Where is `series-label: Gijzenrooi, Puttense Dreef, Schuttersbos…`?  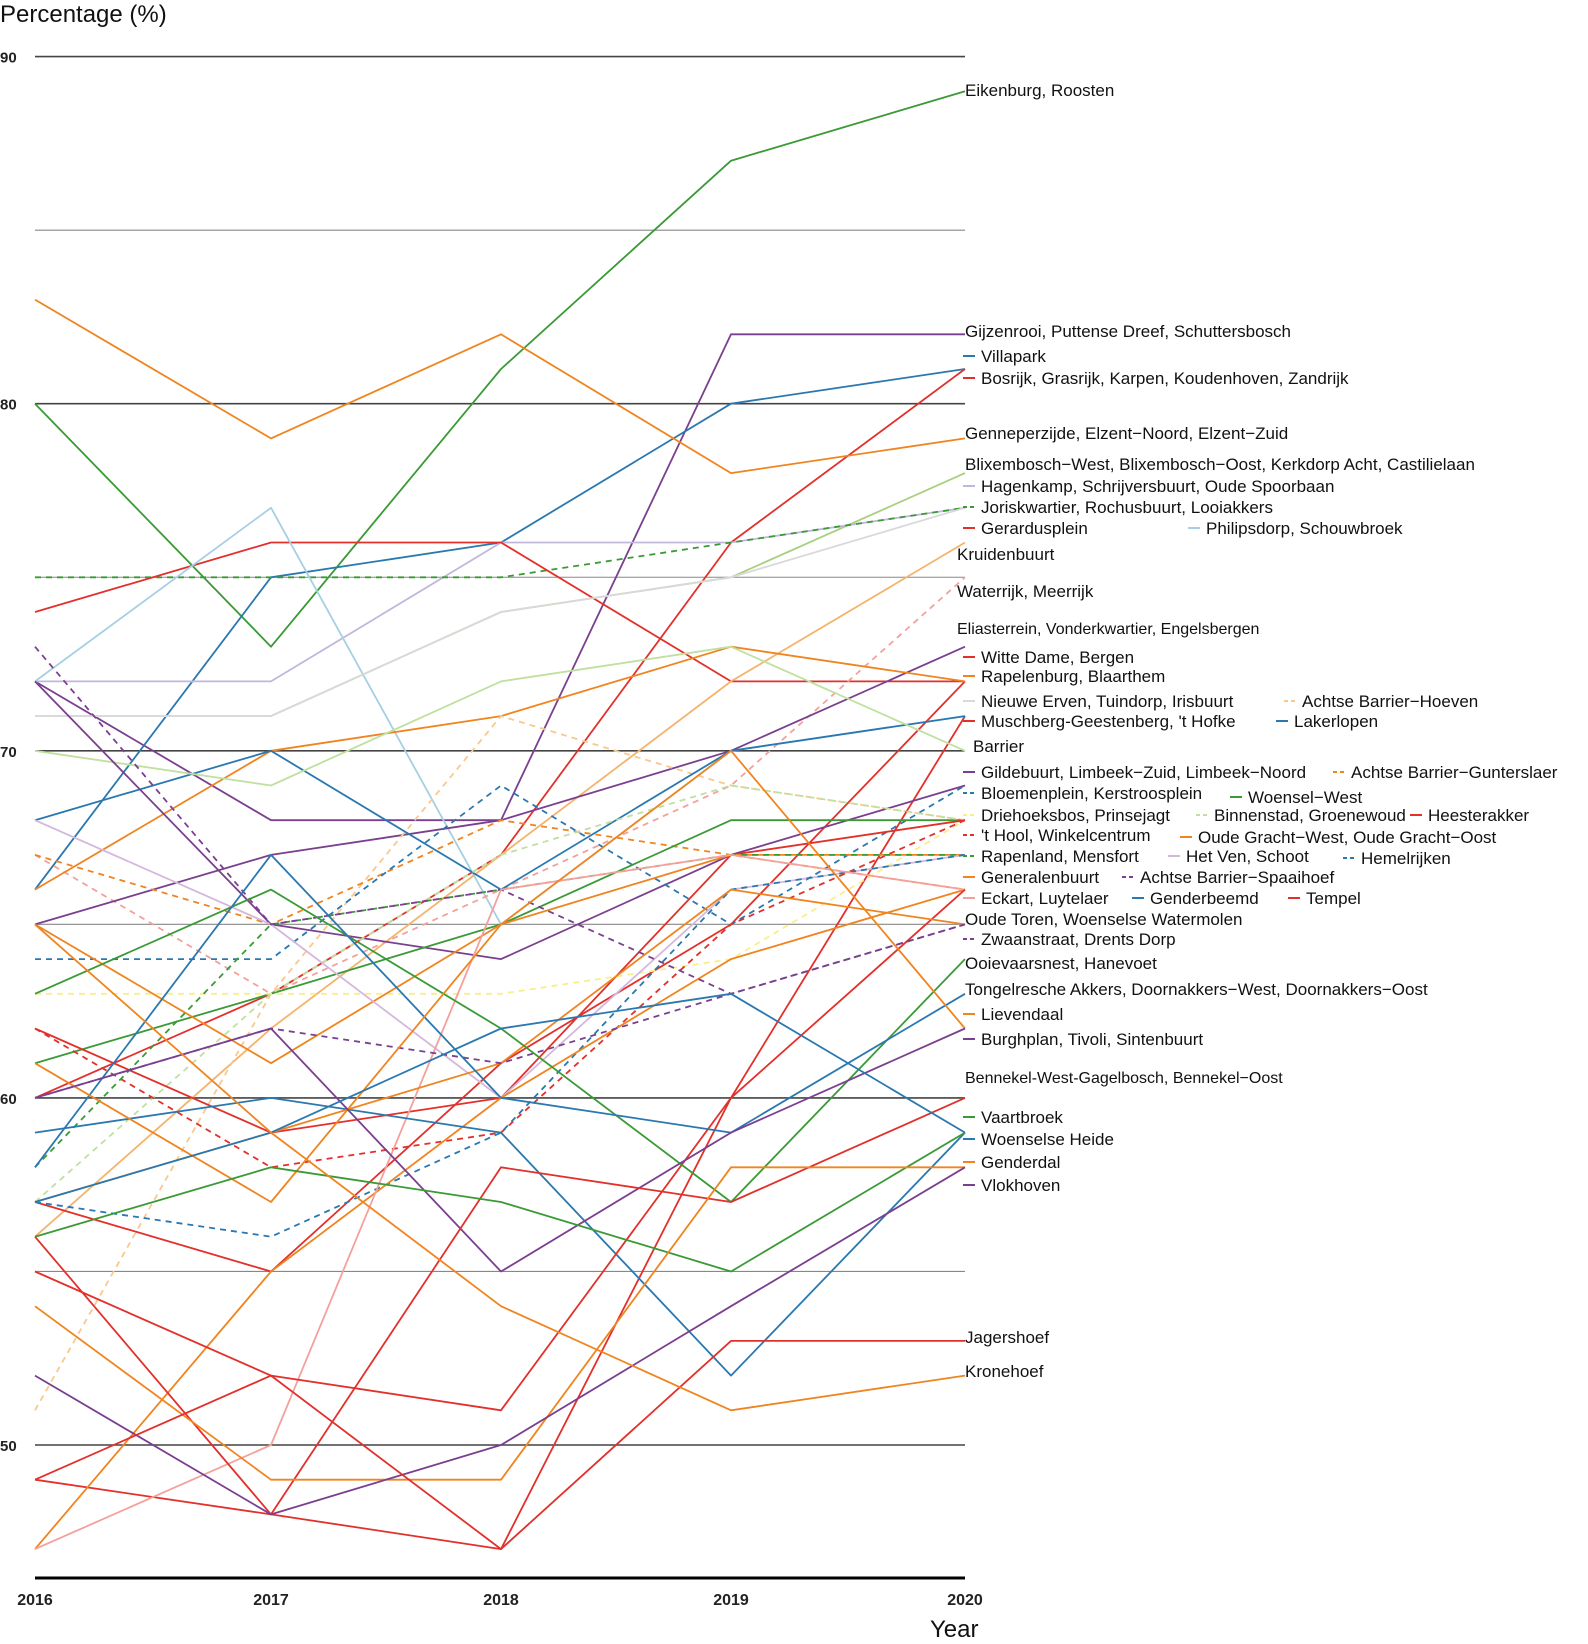 series-label: Gijzenrooi, Puttense Dreef, Schuttersbos… is located at coordinates (1128, 331).